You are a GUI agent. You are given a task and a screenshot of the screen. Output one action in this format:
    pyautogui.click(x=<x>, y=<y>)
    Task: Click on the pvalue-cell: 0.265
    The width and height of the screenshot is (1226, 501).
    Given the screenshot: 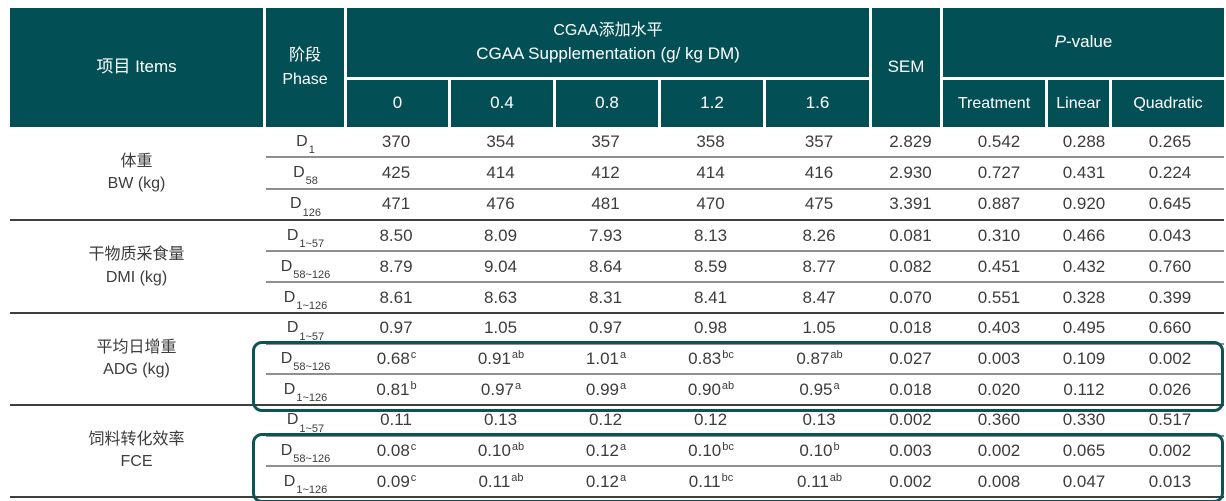 What is the action you would take?
    pyautogui.click(x=1170, y=141)
    